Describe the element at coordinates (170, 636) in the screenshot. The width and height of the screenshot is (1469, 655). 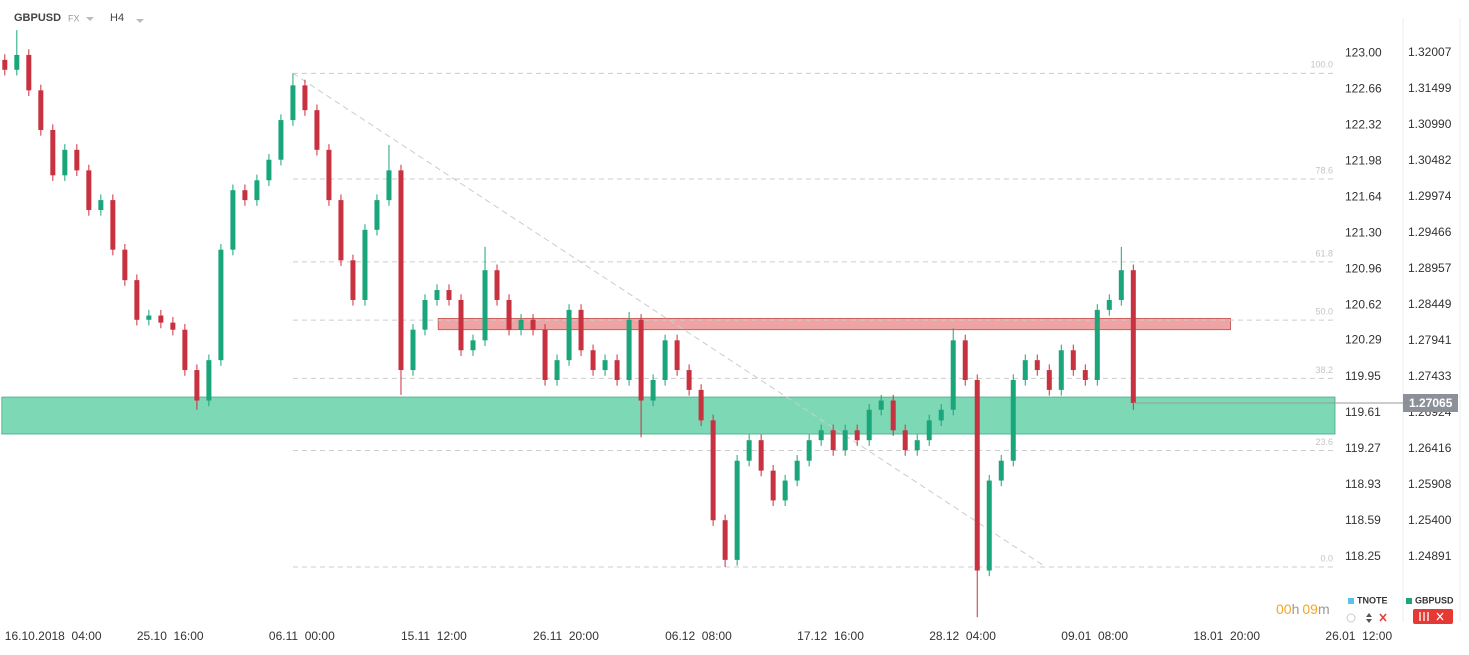
I see `x-tick-label: 25.10 16:00` at that location.